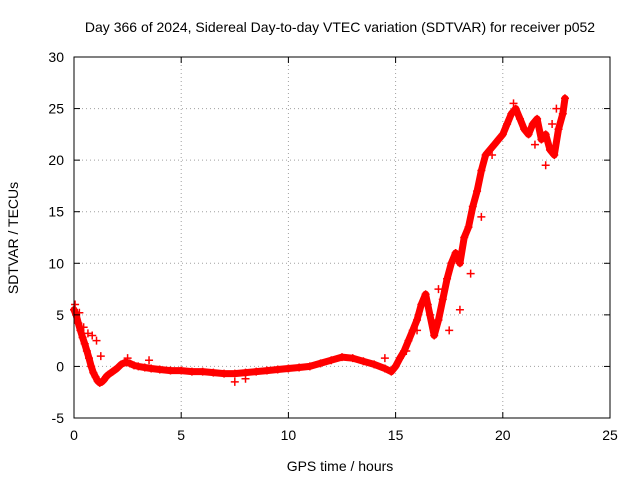 Image resolution: width=640 pixels, height=480 pixels. What do you see at coordinates (56, 263) in the screenshot?
I see `y-tick-label: 10` at bounding box center [56, 263].